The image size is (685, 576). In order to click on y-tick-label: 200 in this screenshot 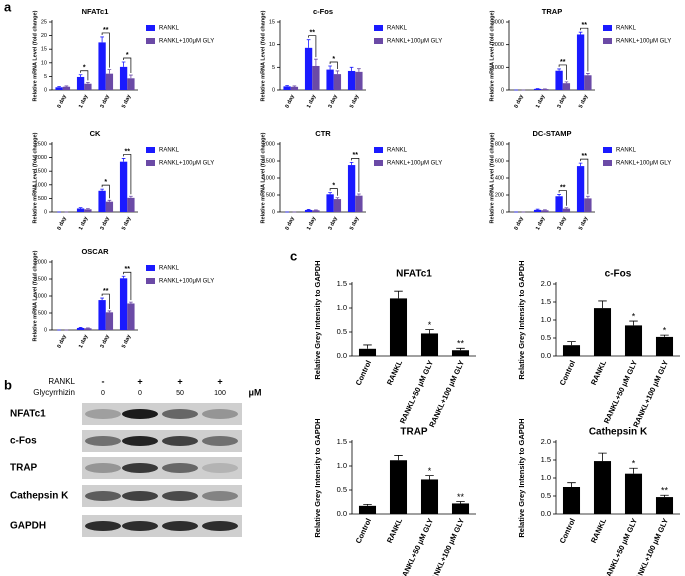, I will do `click(499, 195)`.